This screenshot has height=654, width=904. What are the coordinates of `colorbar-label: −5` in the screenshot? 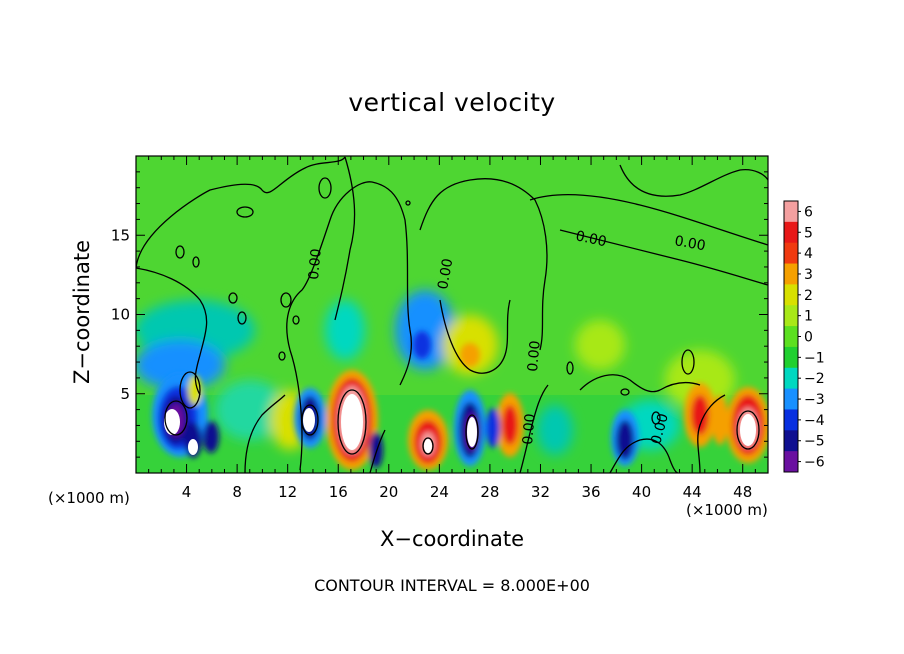 It's located at (814, 442).